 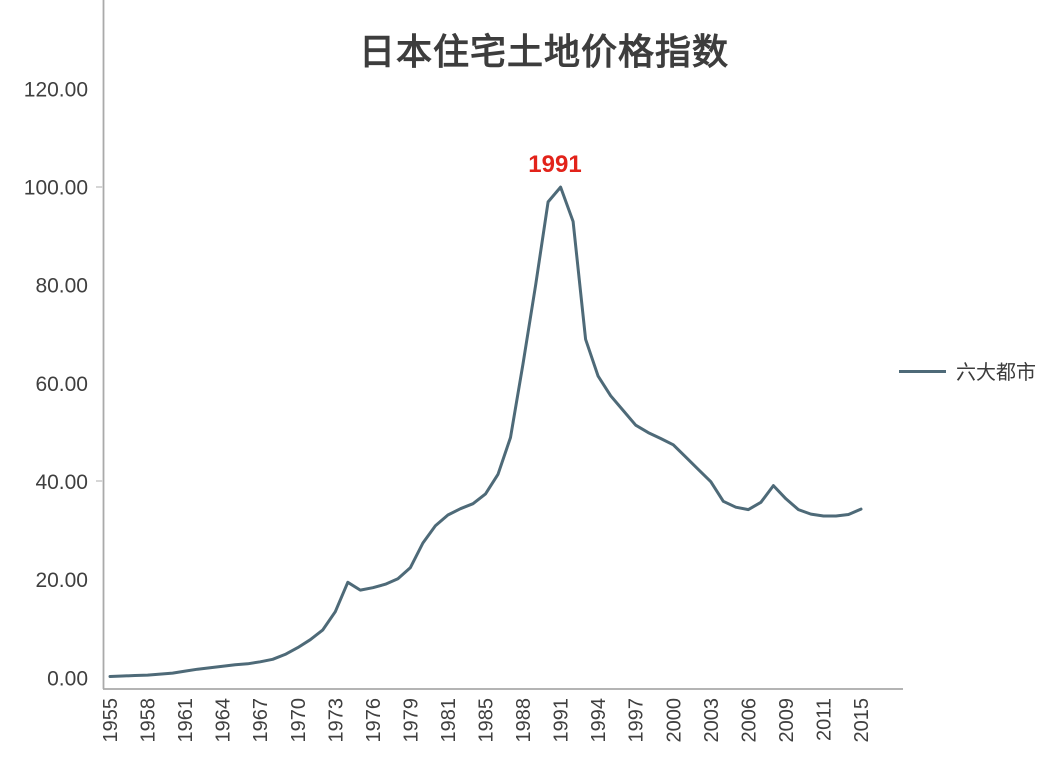 I want to click on x-tick-label: 2015, so click(x=862, y=720).